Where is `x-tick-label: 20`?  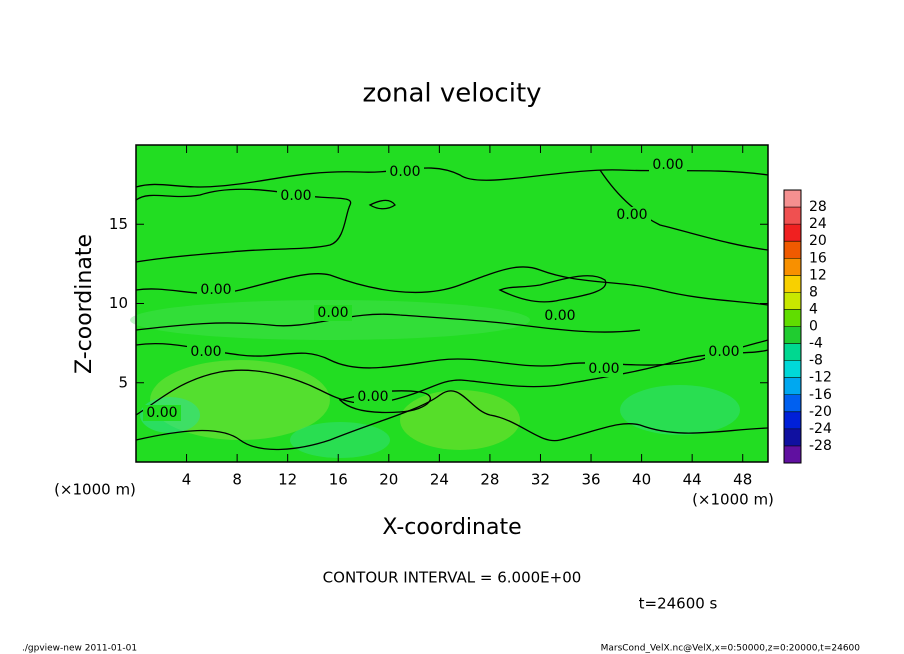
x-tick-label: 20 is located at coordinates (388, 480).